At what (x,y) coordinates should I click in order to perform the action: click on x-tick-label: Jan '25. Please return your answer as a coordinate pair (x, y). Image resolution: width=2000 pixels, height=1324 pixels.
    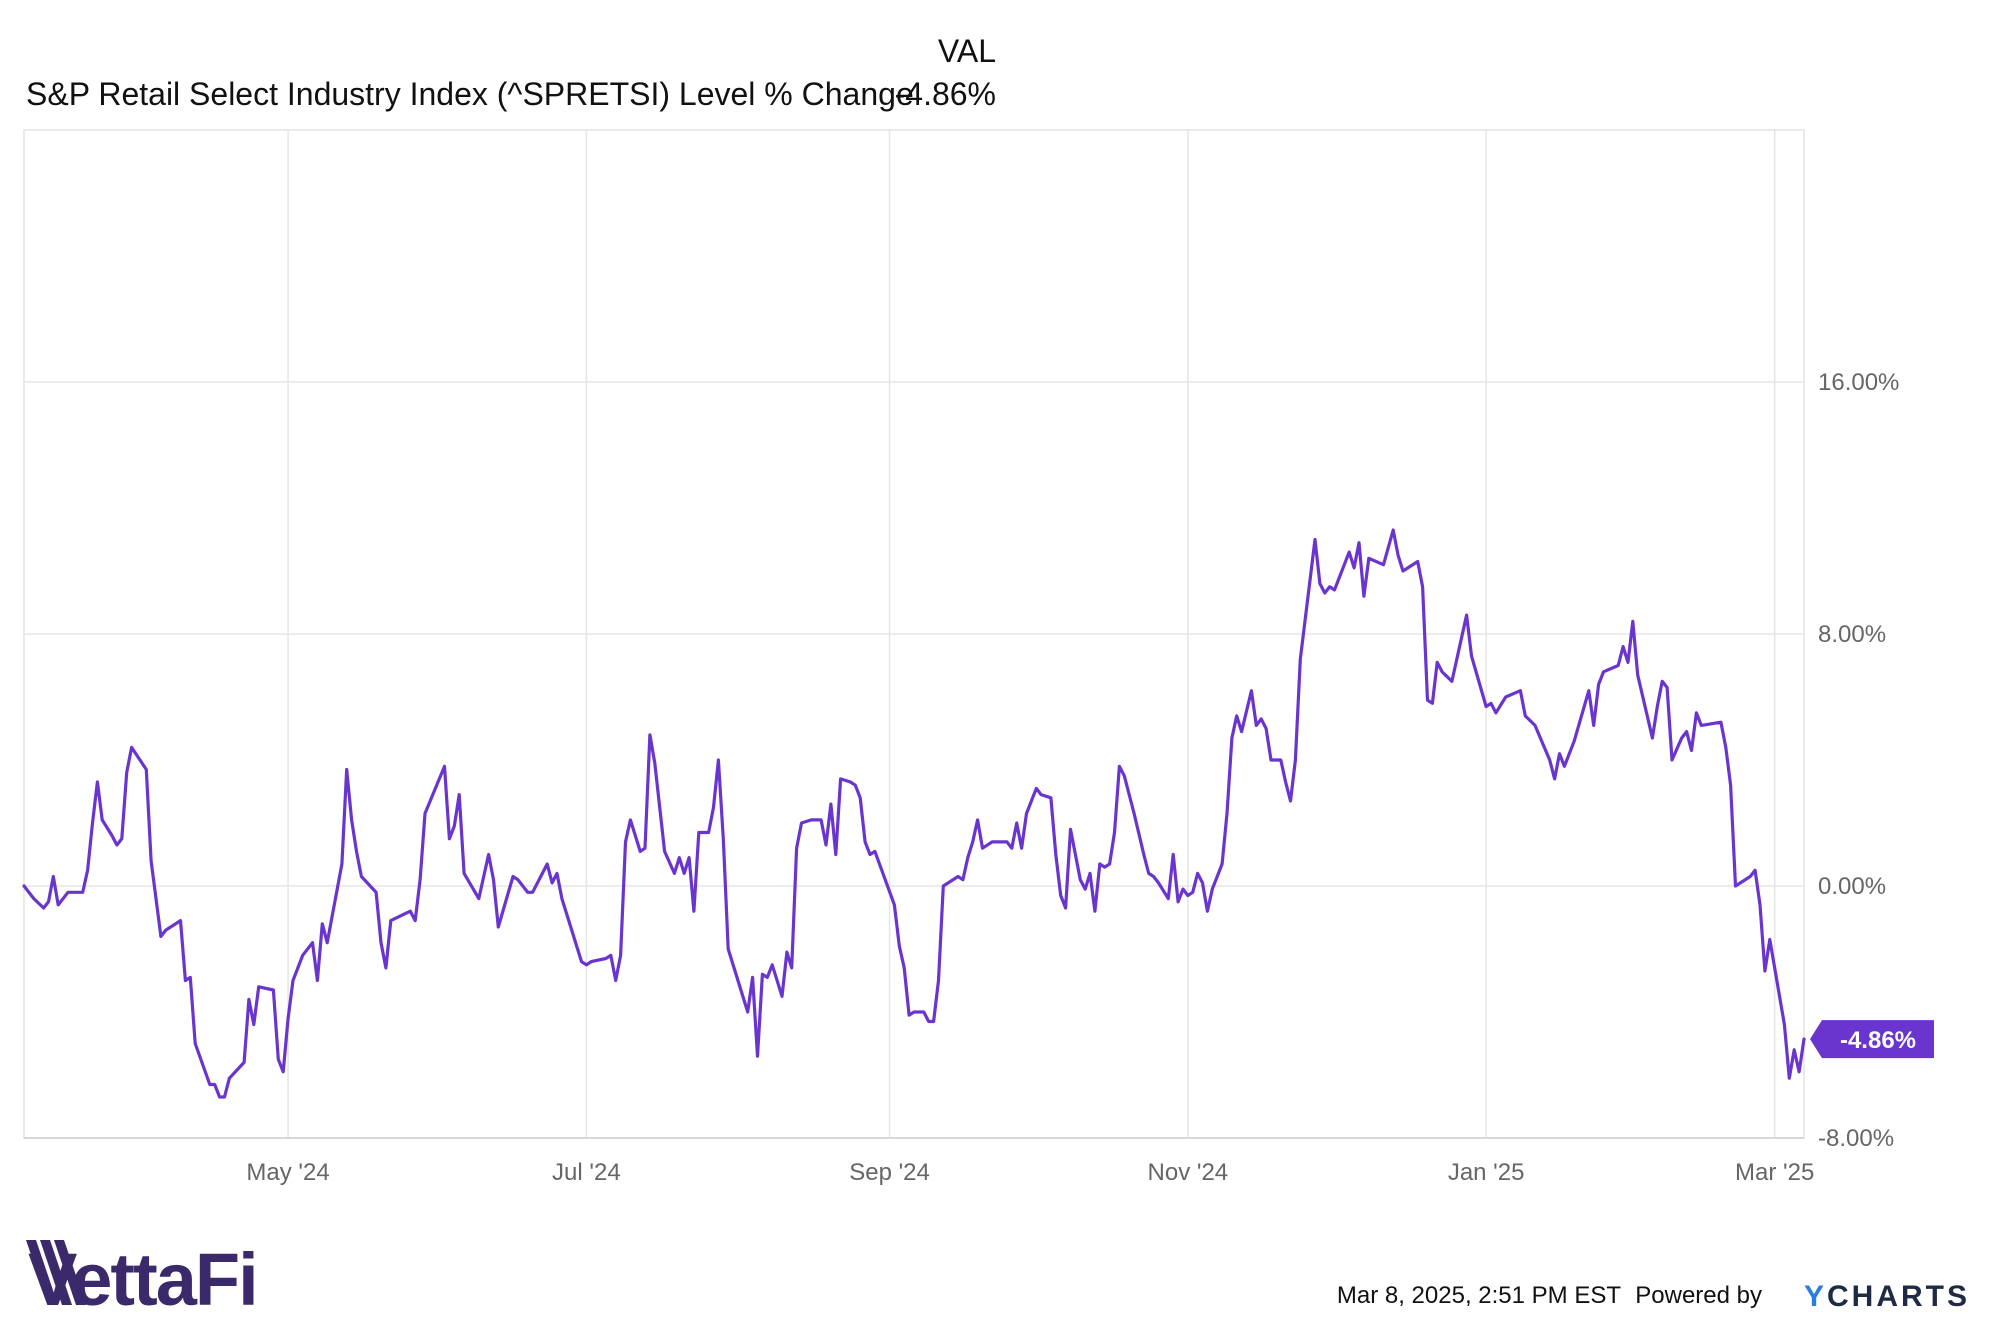
    Looking at the image, I should click on (1486, 1172).